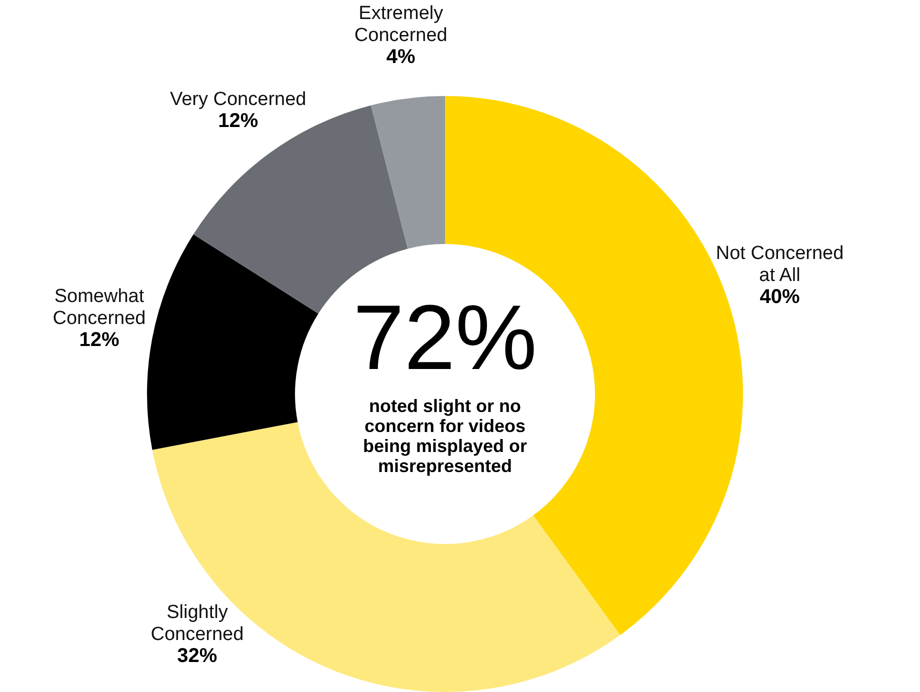 Image resolution: width=920 pixels, height=692 pixels. I want to click on slice-label: Somewhat Concerned, so click(99, 308).